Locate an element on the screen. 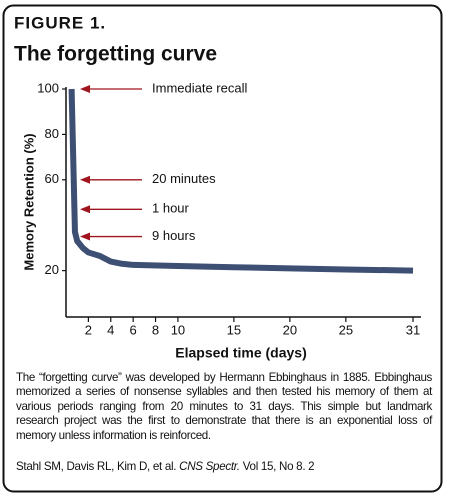  x-tick-label: 4 is located at coordinates (110, 329).